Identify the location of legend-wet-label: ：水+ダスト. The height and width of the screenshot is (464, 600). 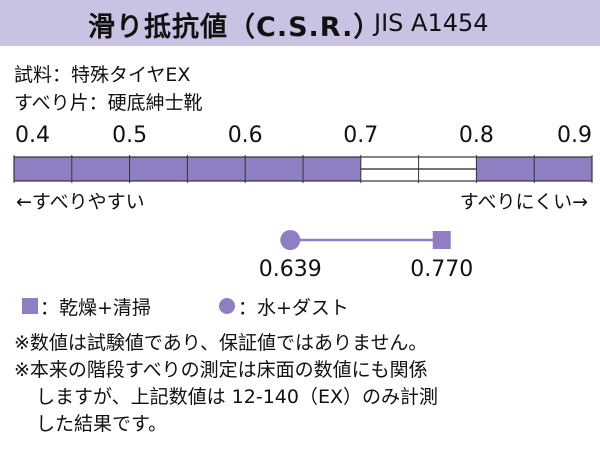
(293, 308).